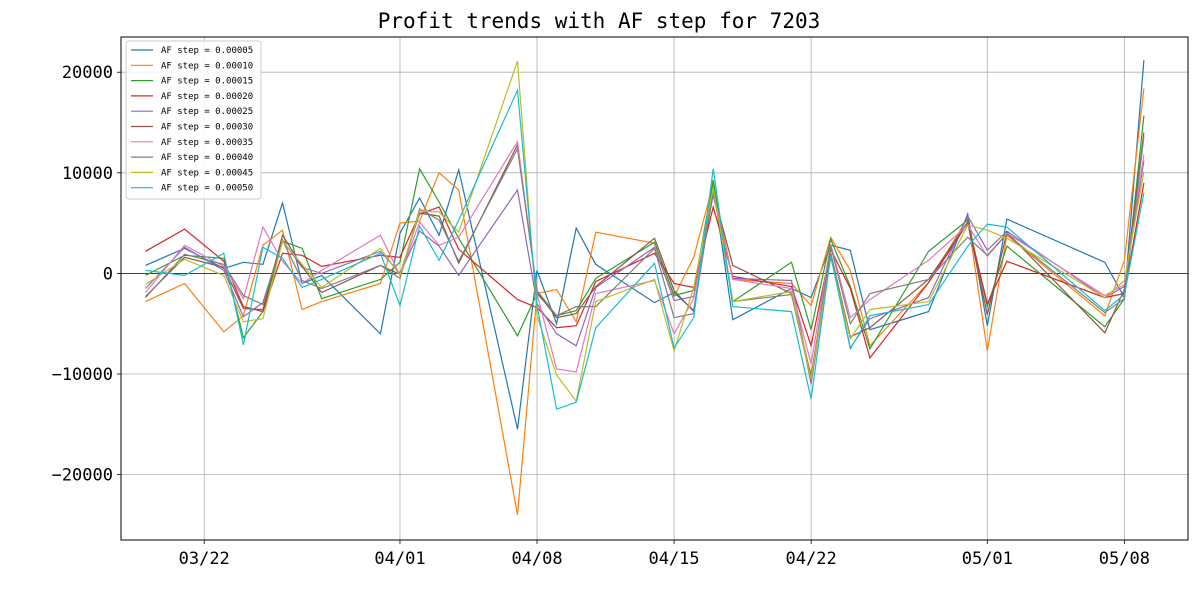 This screenshot has height=600, width=1200. What do you see at coordinates (207, 158) in the screenshot?
I see `legend-label: AF step = 0.00040` at bounding box center [207, 158].